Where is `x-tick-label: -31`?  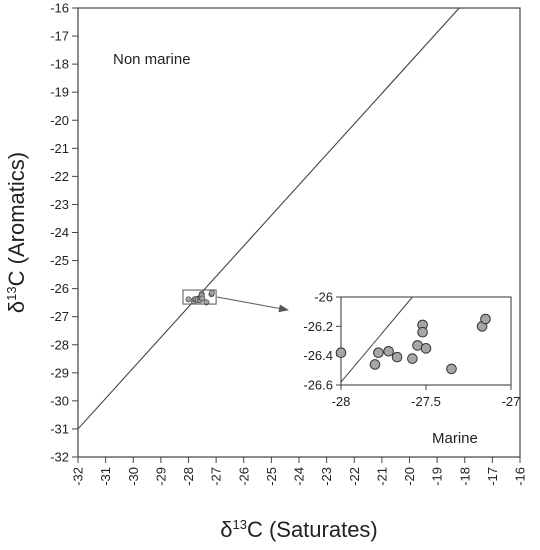 x-tick-label: -31 is located at coordinates (105, 476).